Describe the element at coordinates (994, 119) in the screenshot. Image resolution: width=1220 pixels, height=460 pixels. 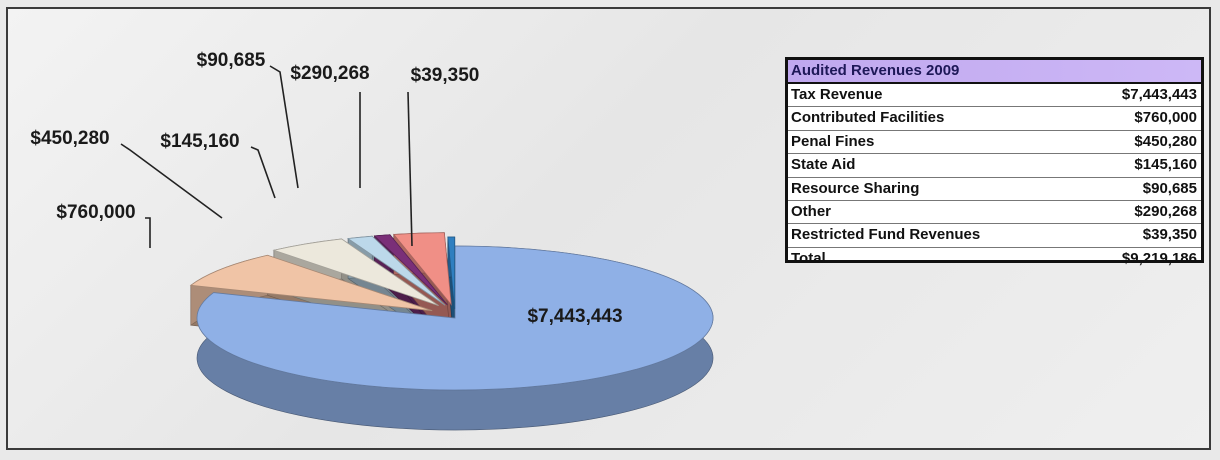
I see `table-row: Contributed Facilities $760,000` at that location.